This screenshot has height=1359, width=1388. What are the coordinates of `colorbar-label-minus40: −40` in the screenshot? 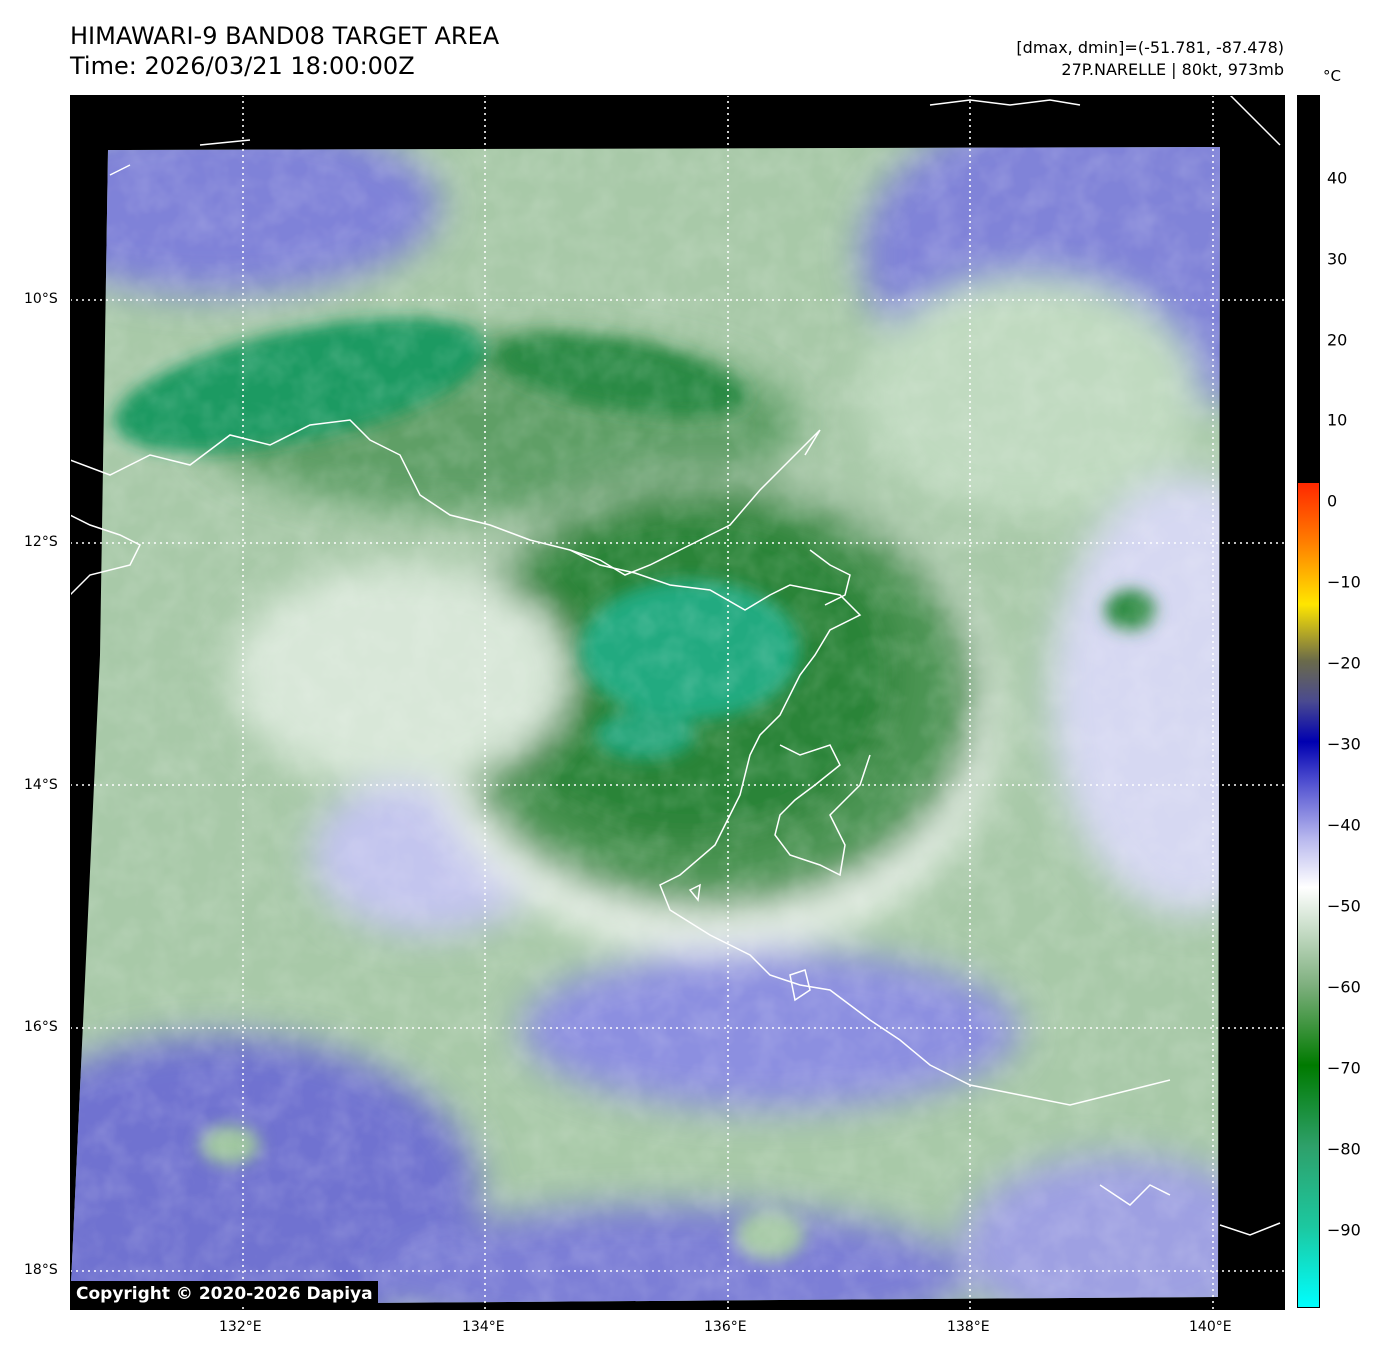 It's located at (1344, 825).